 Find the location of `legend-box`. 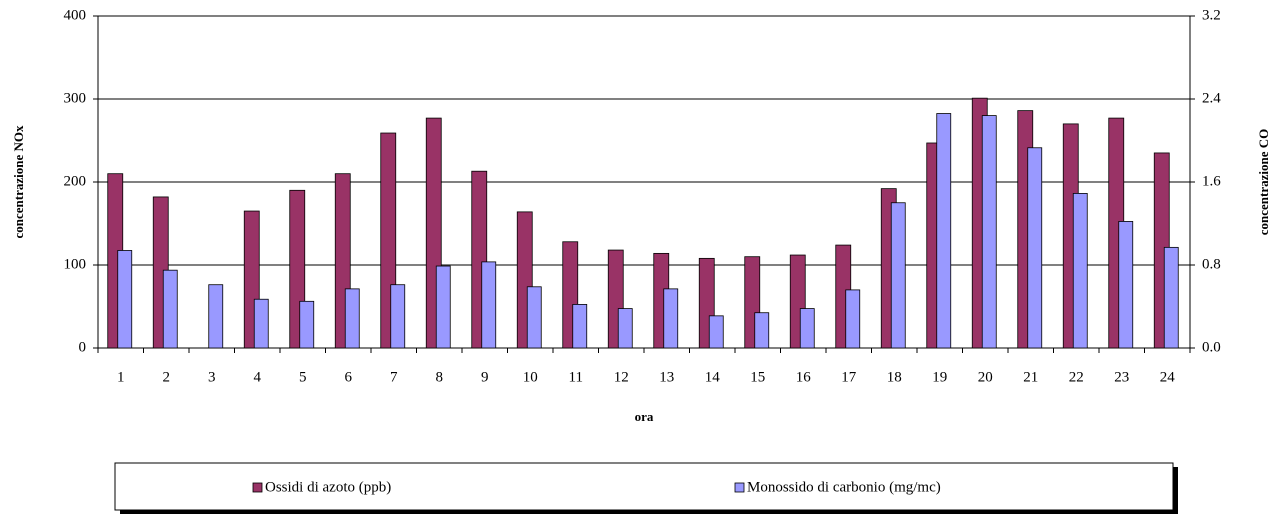

legend-box is located at coordinates (644, 486).